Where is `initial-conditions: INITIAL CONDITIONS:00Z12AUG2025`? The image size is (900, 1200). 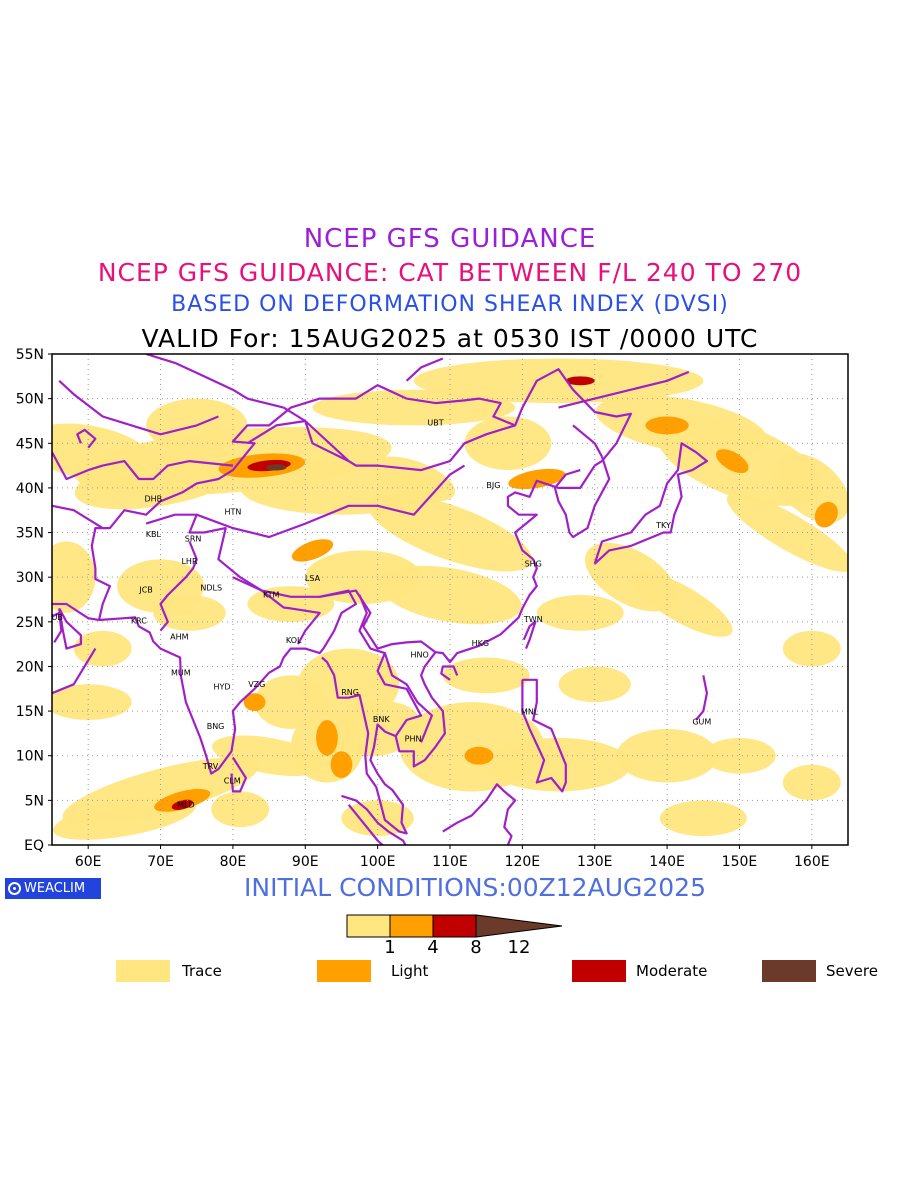 initial-conditions: INITIAL CONDITIONS:00Z12AUG2025 is located at coordinates (475, 887).